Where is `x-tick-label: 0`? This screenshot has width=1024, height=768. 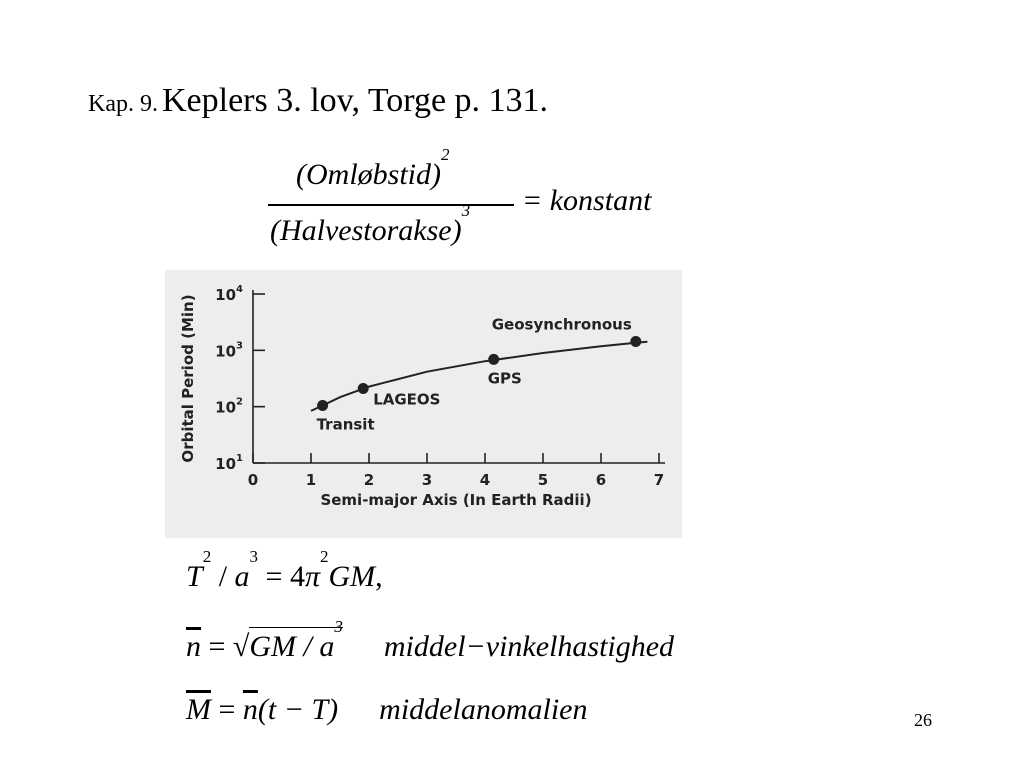 x-tick-label: 0 is located at coordinates (253, 480).